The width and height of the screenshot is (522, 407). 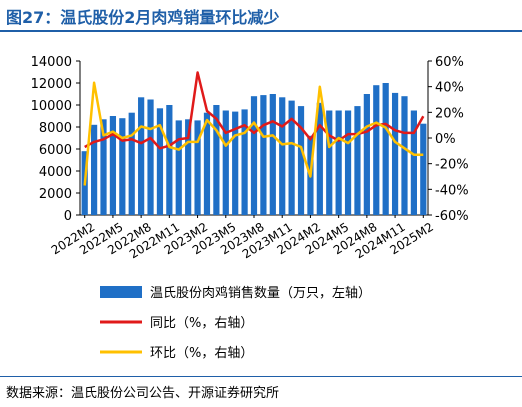 What do you see at coordinates (261, 31) in the screenshot?
I see `title-rule` at bounding box center [261, 31].